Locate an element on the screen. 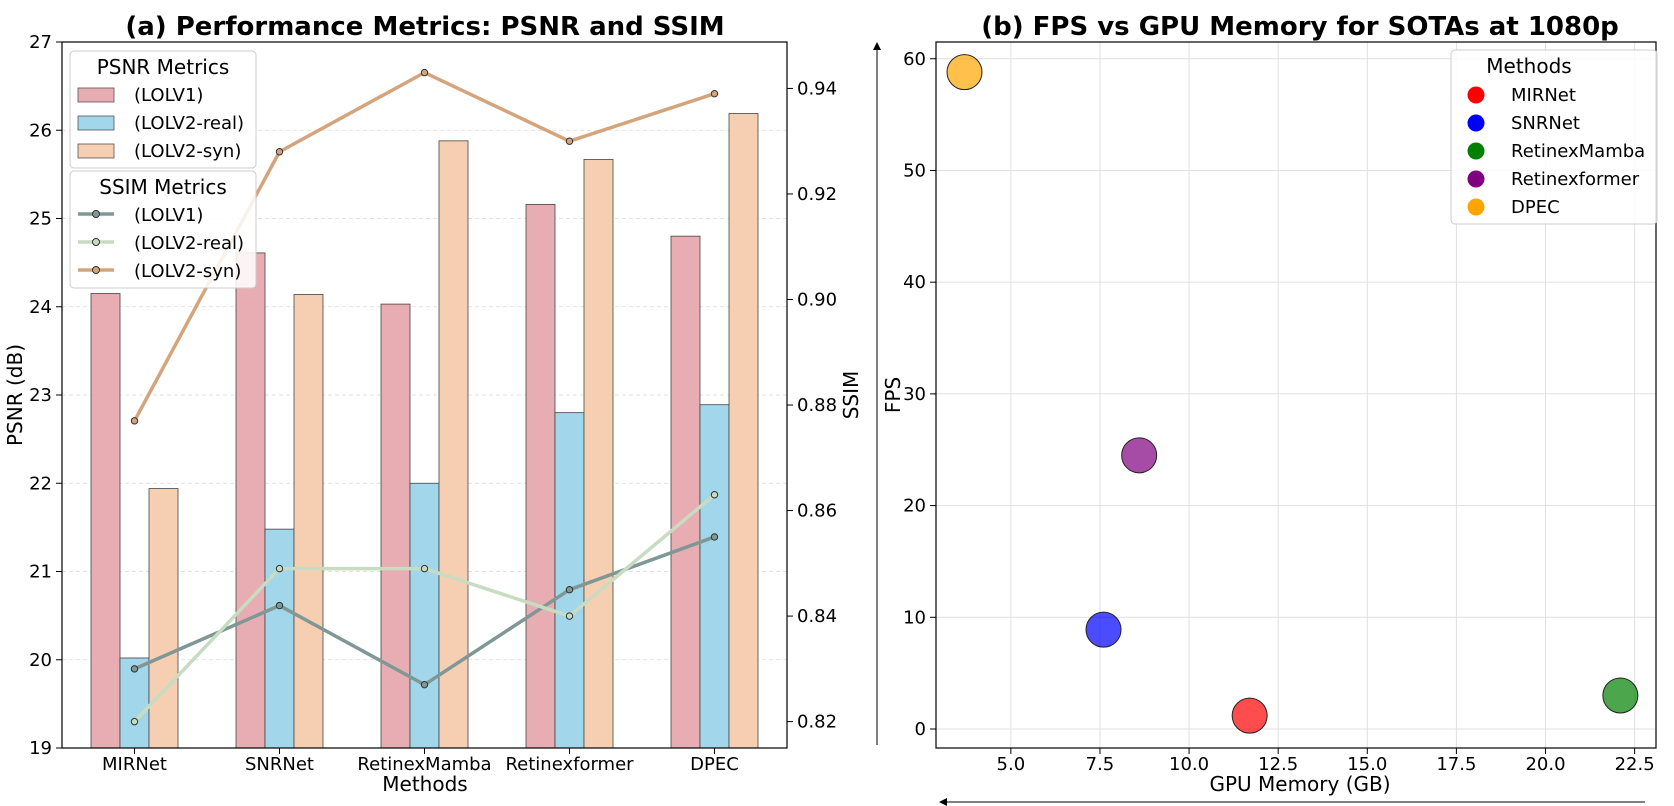 The height and width of the screenshot is (806, 1674). x-tick-label: 12.5 is located at coordinates (1278, 764).